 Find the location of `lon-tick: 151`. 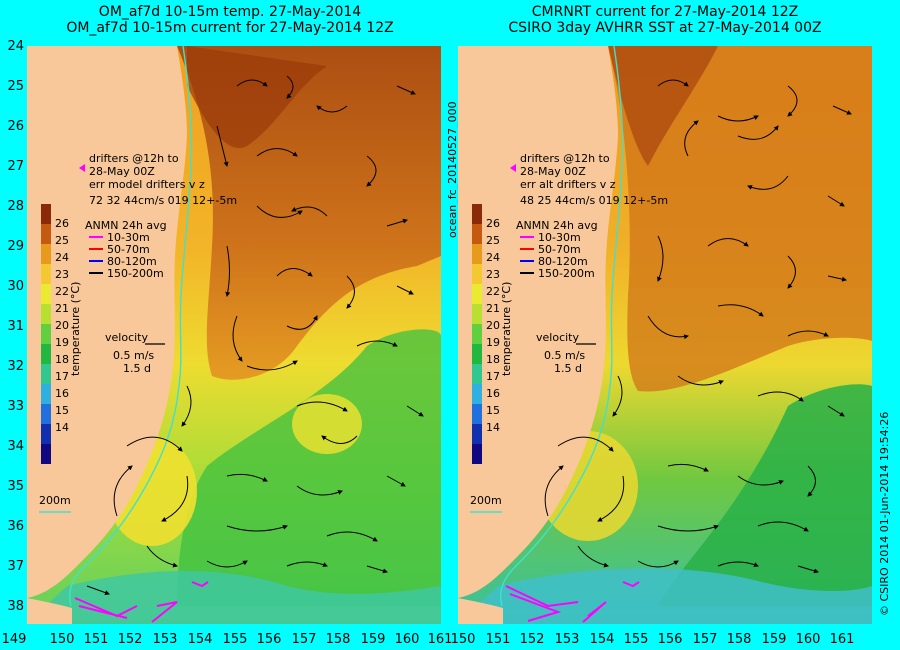

lon-tick: 151 is located at coordinates (498, 639).